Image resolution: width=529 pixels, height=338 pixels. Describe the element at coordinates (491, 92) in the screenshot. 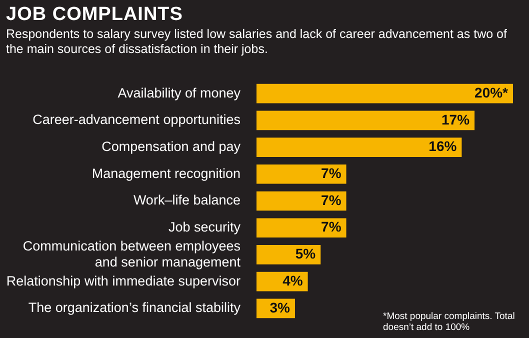

I see `data-label: 20%*` at that location.